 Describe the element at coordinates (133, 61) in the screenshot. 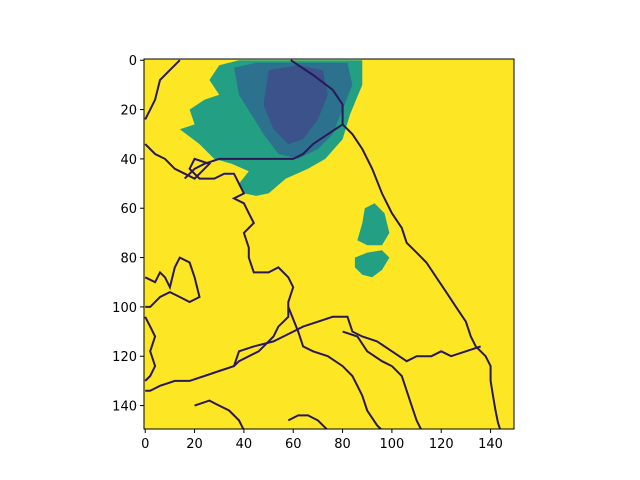

I see `y-tick-label-0: 0` at that location.